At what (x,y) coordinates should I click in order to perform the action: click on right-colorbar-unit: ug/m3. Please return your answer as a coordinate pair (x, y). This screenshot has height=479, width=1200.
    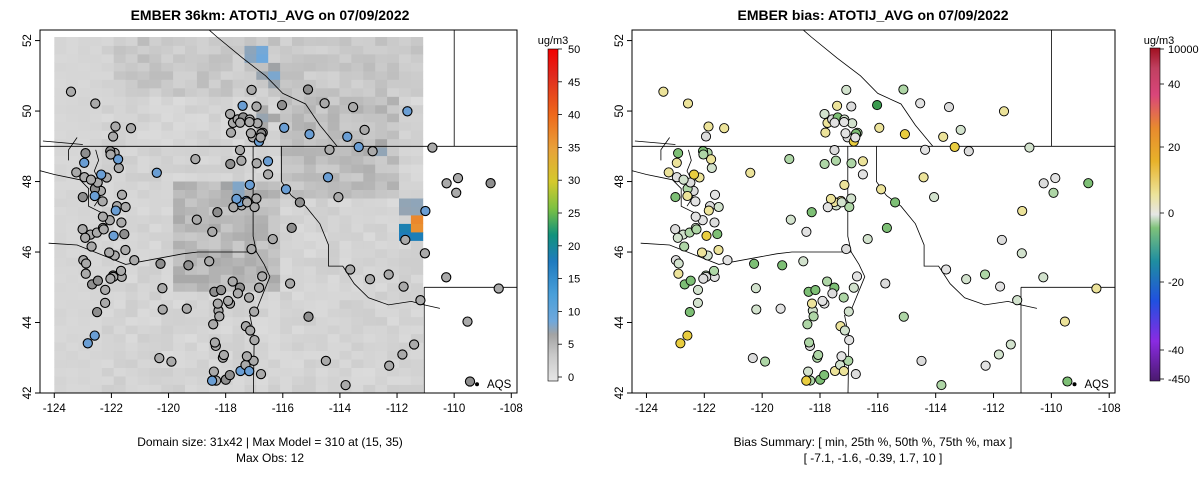
    Looking at the image, I should click on (1159, 41).